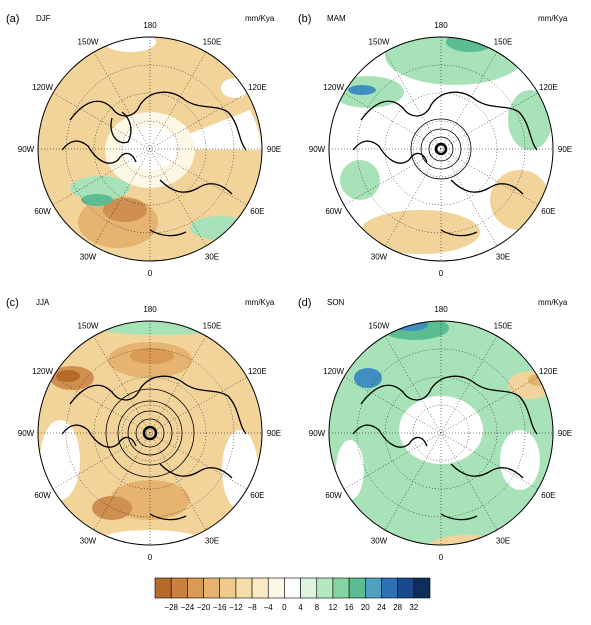 The width and height of the screenshot is (591, 625). I want to click on pole-marker-c, so click(150, 433).